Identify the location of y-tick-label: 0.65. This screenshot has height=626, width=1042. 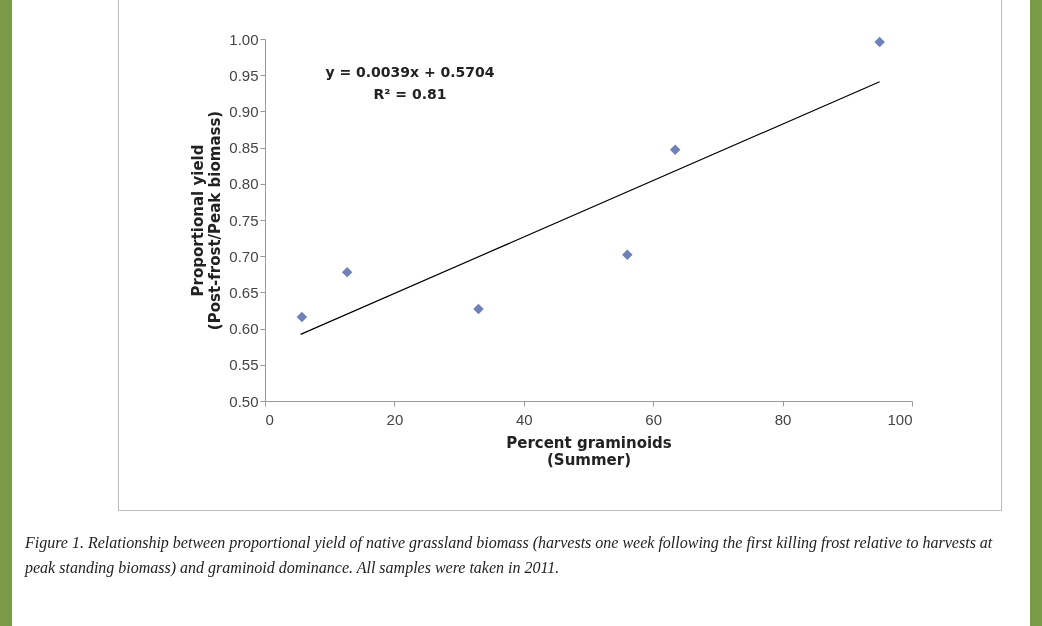
(244, 292).